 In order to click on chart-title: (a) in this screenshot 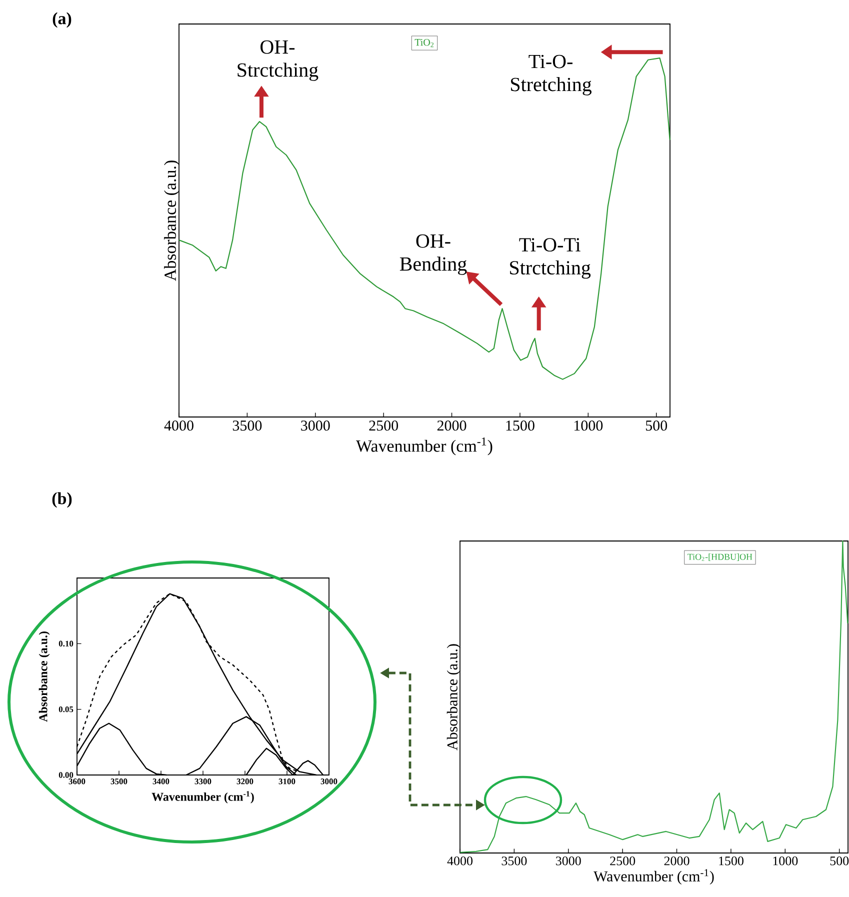, I will do `click(62, 20)`.